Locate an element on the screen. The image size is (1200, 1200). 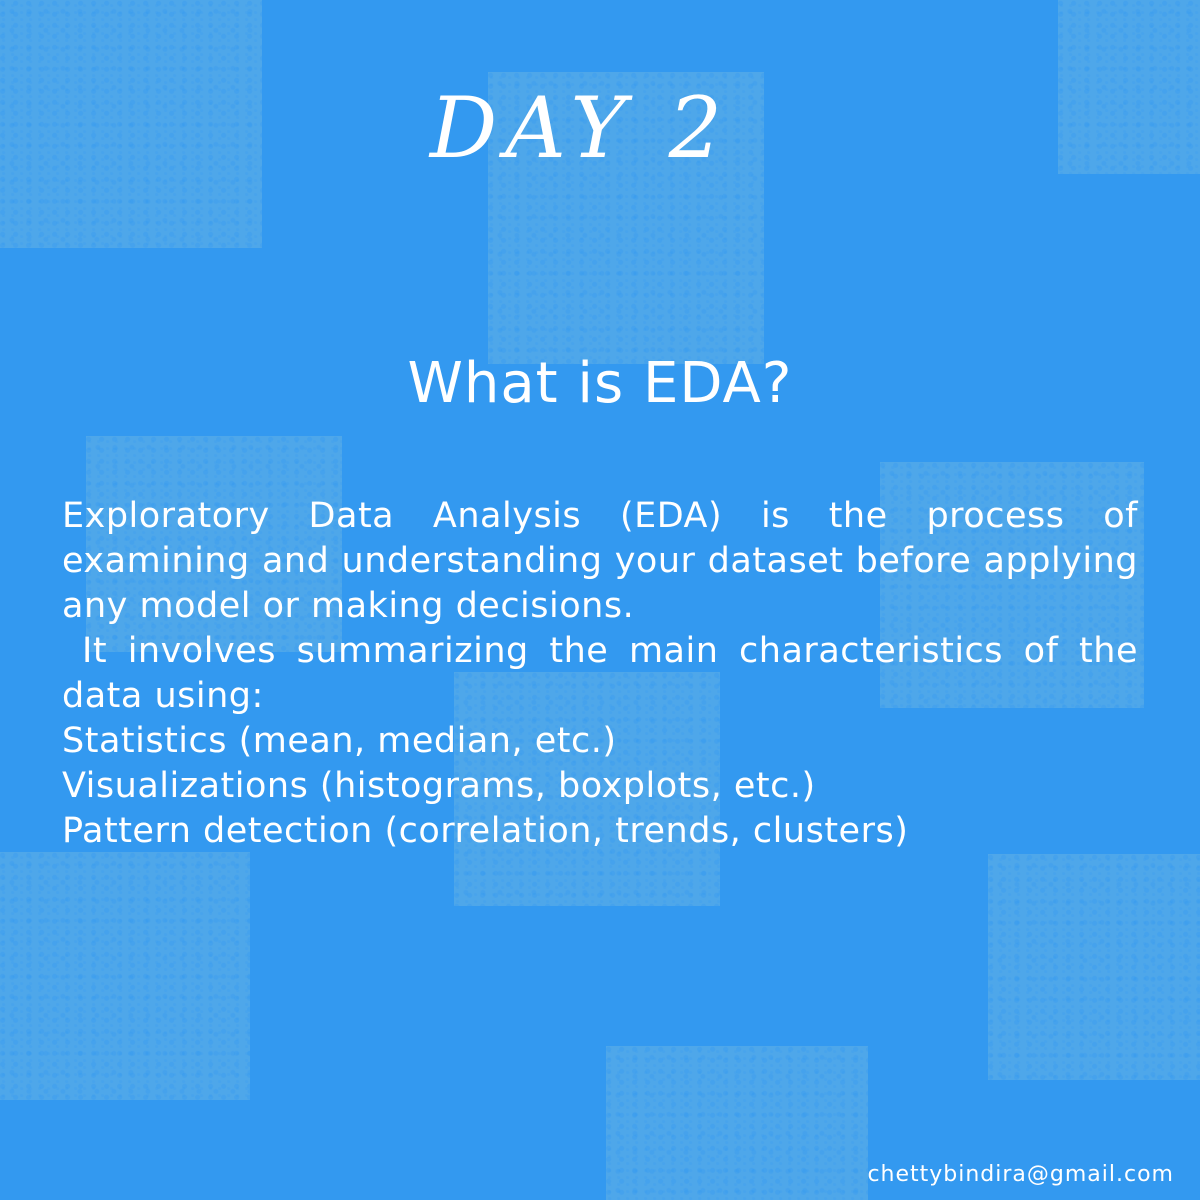
author-email: chettybindira@gmail.com is located at coordinates (1020, 1174).